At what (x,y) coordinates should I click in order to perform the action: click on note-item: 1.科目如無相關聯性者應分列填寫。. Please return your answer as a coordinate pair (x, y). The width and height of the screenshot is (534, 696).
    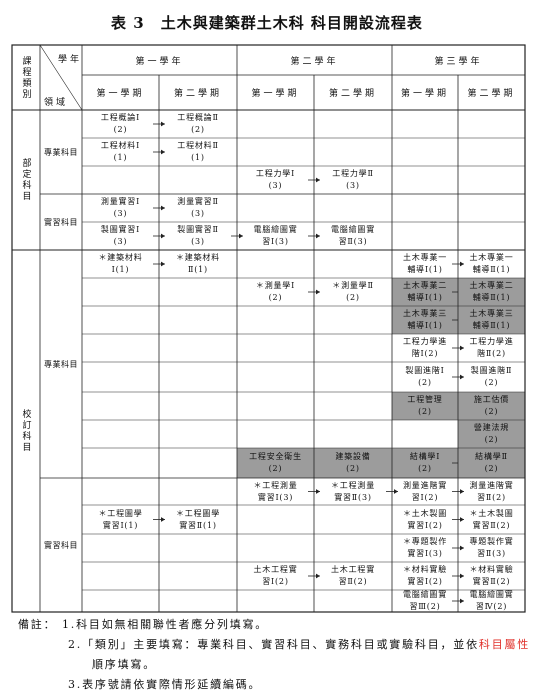
    Looking at the image, I should click on (298, 625).